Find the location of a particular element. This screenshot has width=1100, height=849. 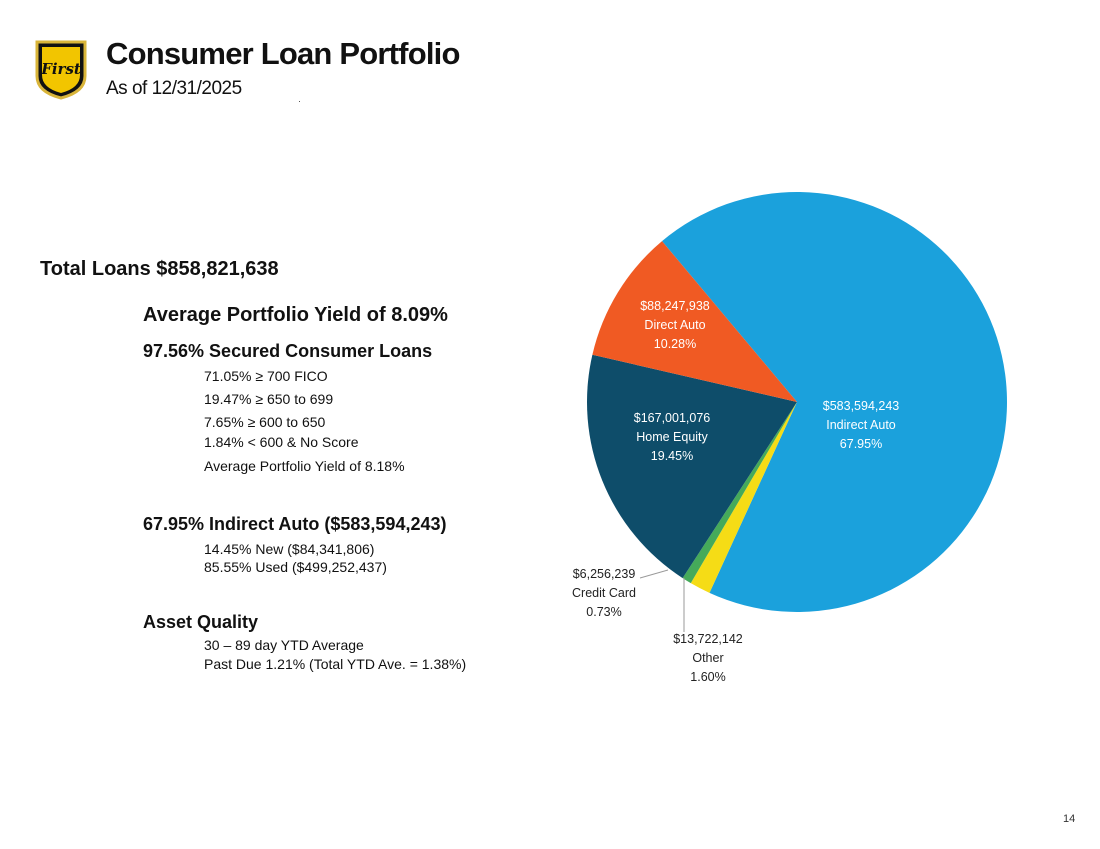

indirect-heading: 67.95% Indirect Auto ($583,594,243) is located at coordinates (295, 524).